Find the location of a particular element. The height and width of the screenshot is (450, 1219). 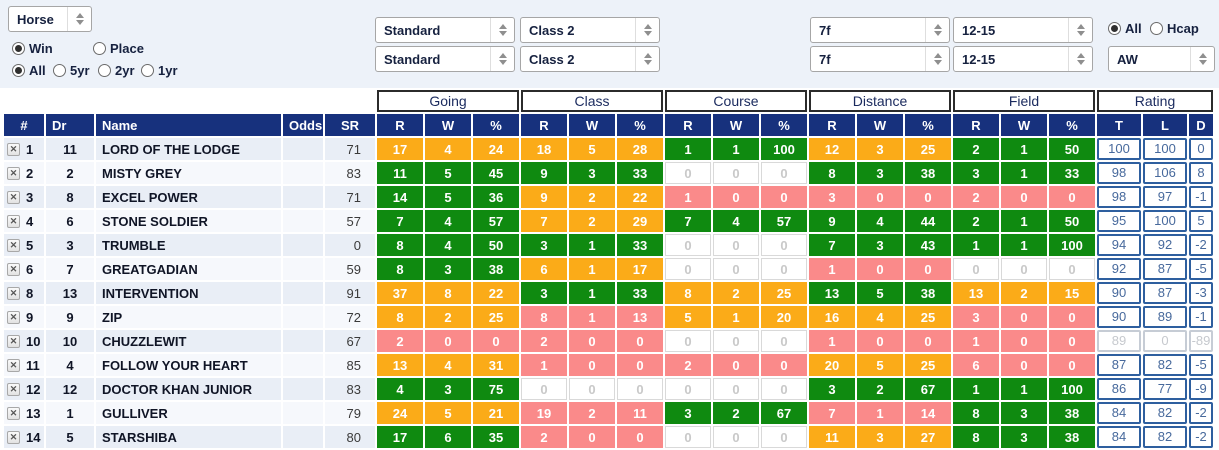

rating-t-value: 84 is located at coordinates (1119, 437).